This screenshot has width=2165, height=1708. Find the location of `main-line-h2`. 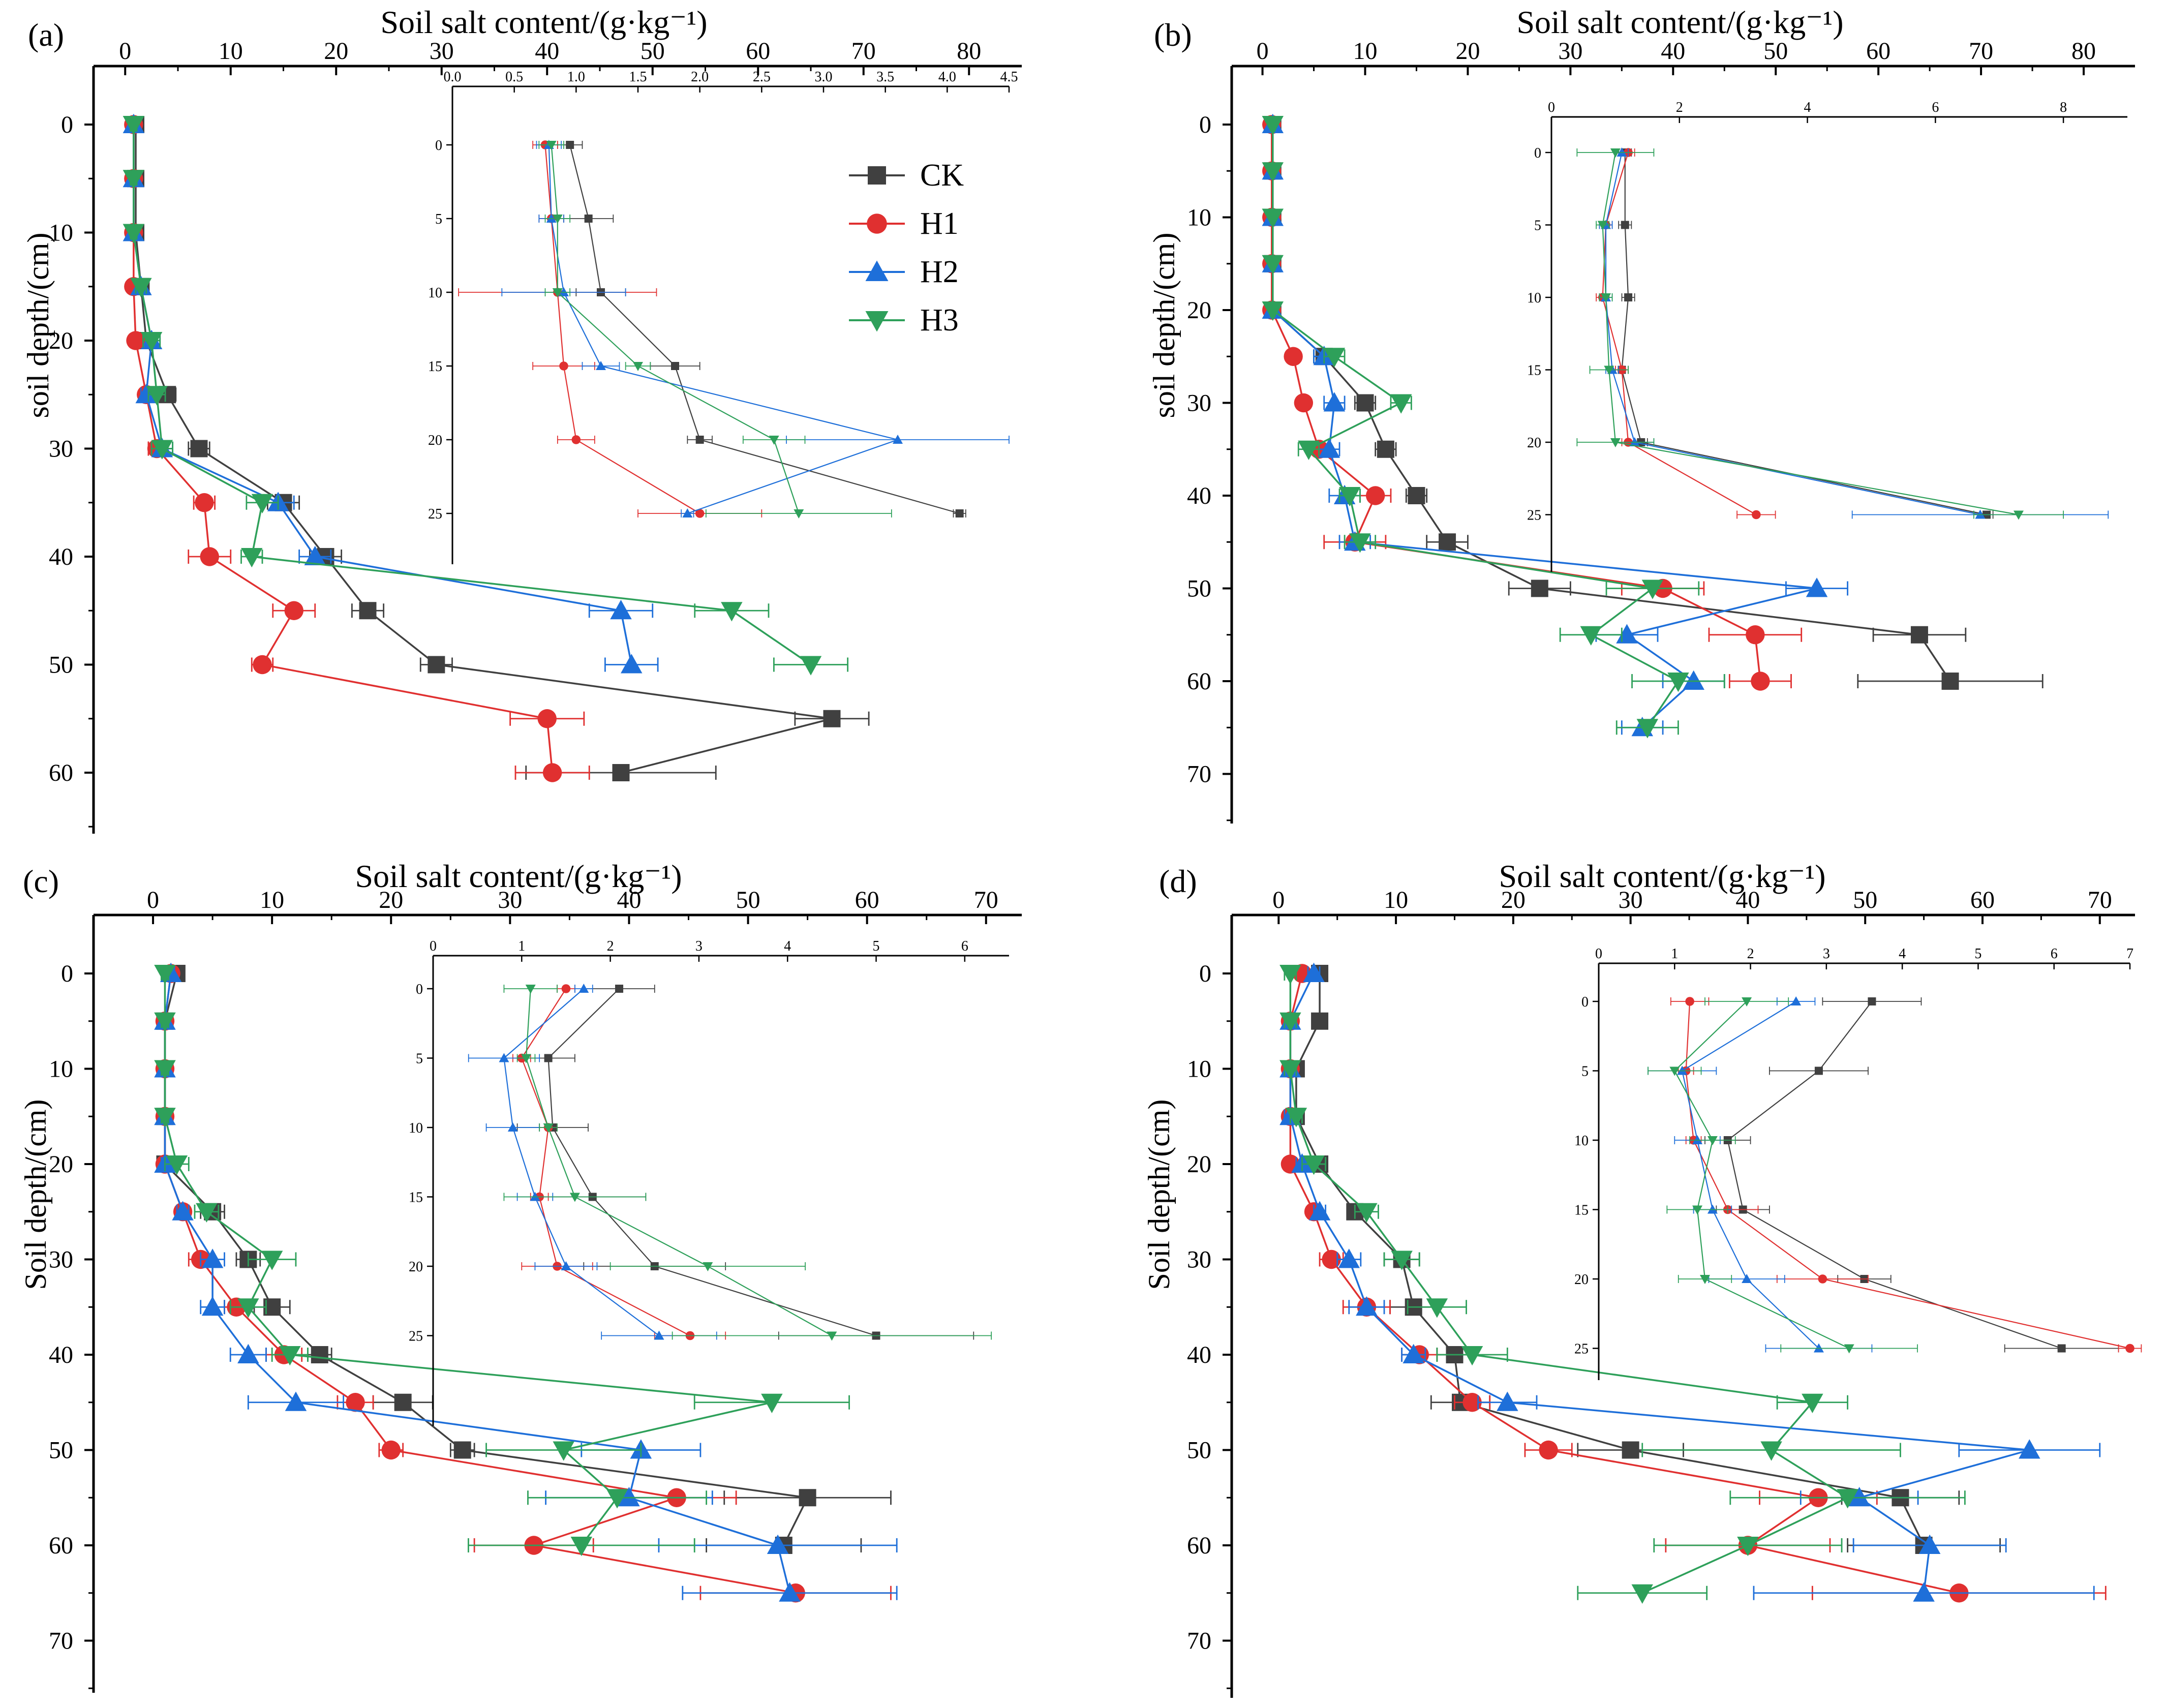

main-line-h2 is located at coordinates (477, 1283).